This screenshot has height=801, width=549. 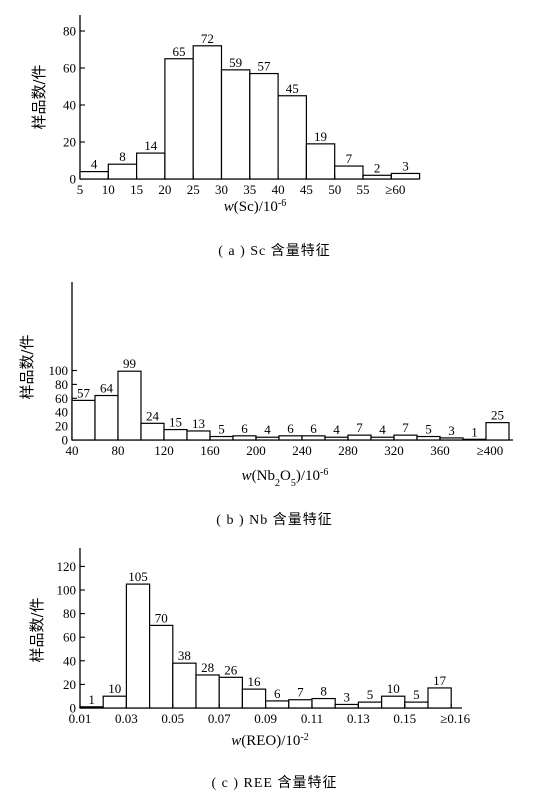 What do you see at coordinates (231, 669) in the screenshot?
I see `ree-data-label: 26` at bounding box center [231, 669].